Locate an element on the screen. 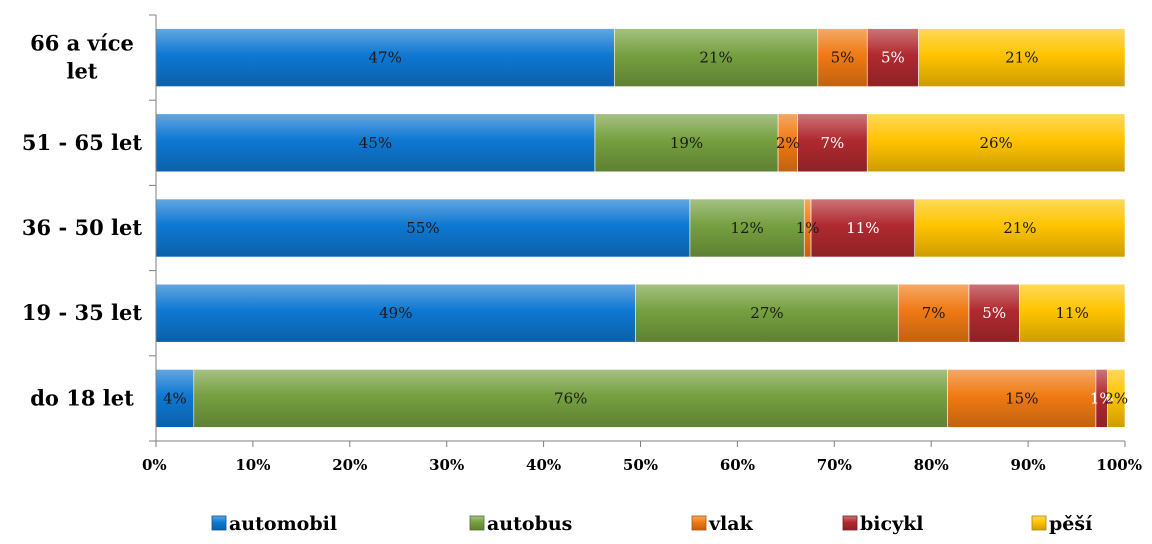  legend-item-pesi: pěší is located at coordinates (1062, 524).